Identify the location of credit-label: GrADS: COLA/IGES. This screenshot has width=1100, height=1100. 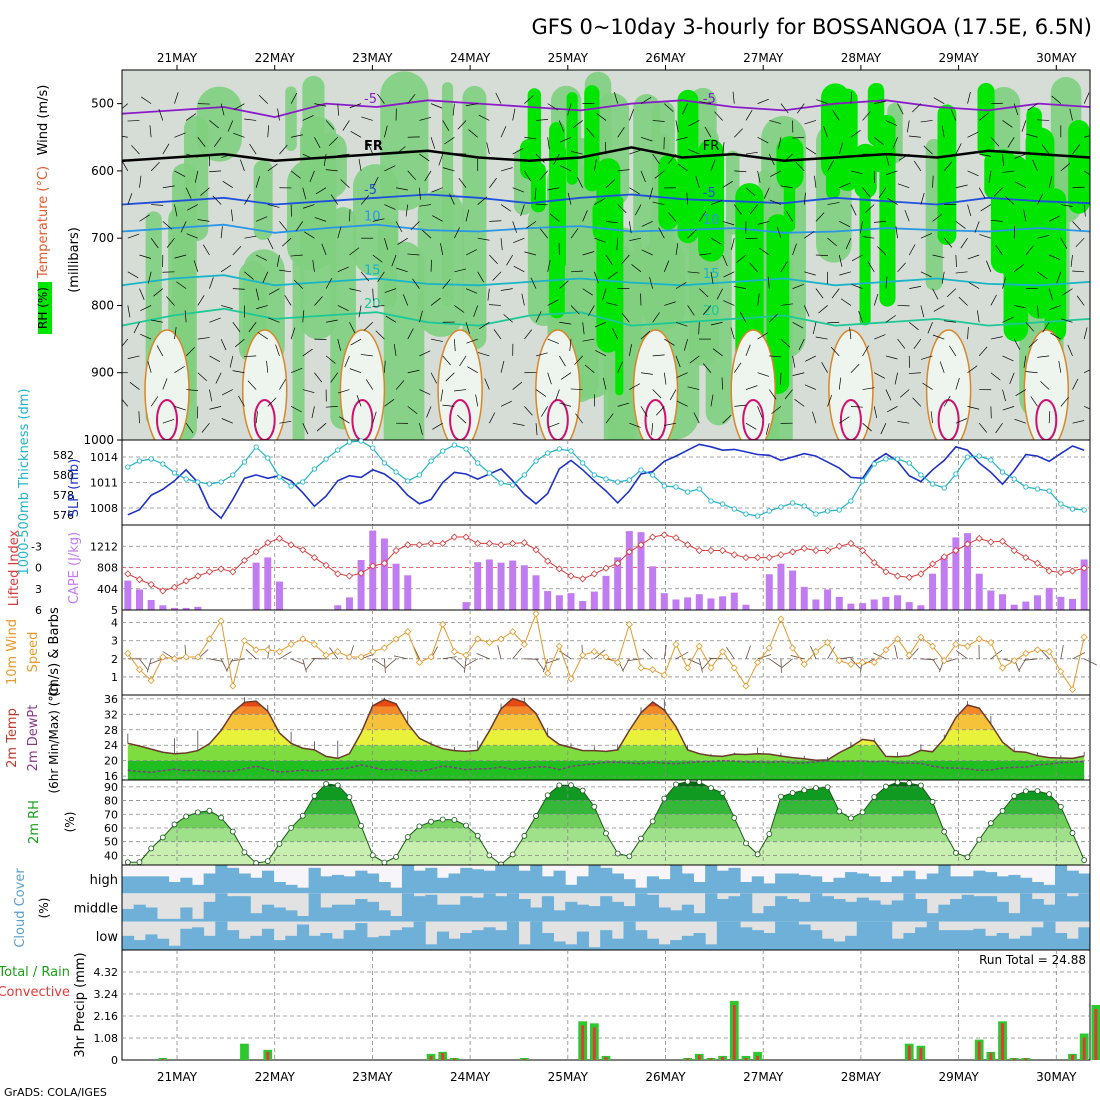
(55, 1092).